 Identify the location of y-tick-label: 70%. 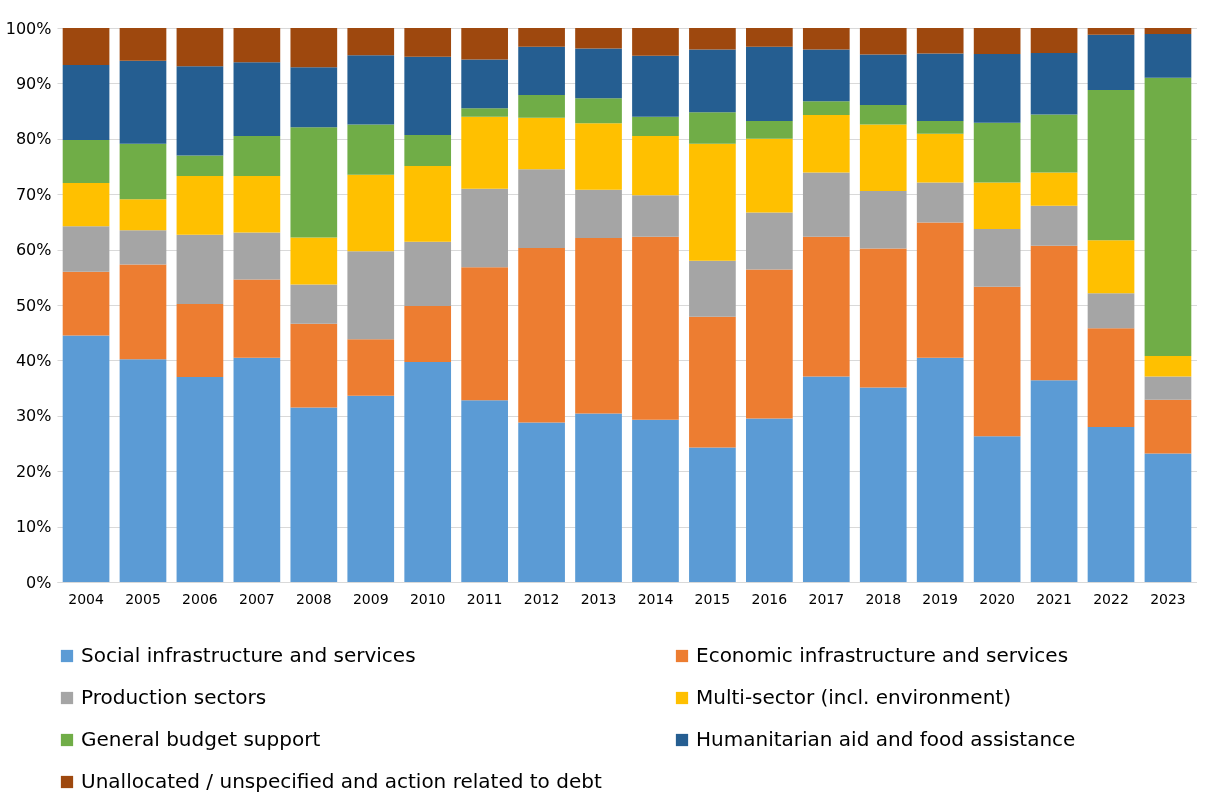
(33, 194).